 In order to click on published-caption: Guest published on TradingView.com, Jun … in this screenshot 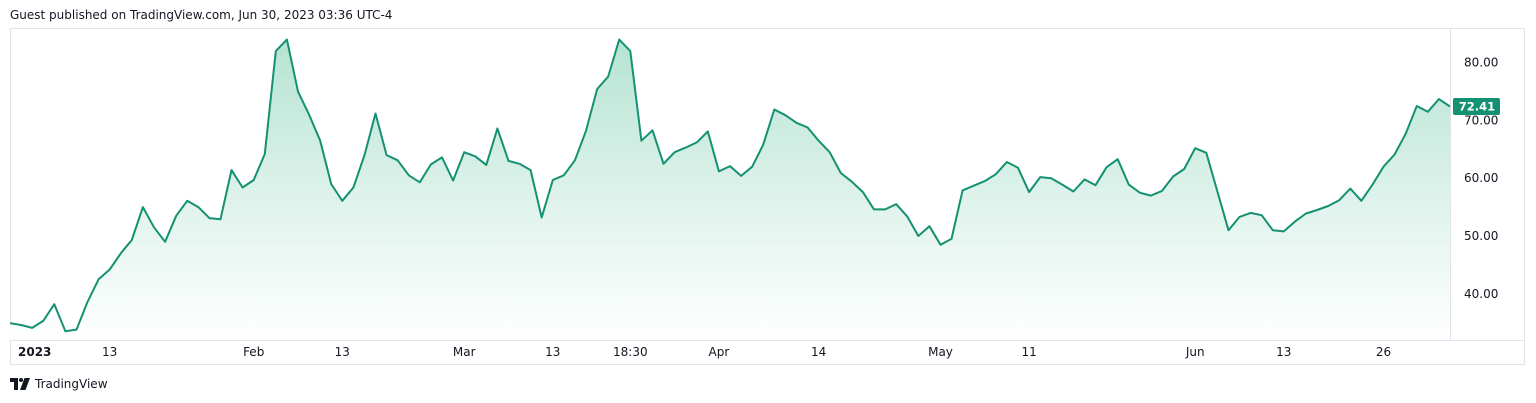, I will do `click(201, 15)`.